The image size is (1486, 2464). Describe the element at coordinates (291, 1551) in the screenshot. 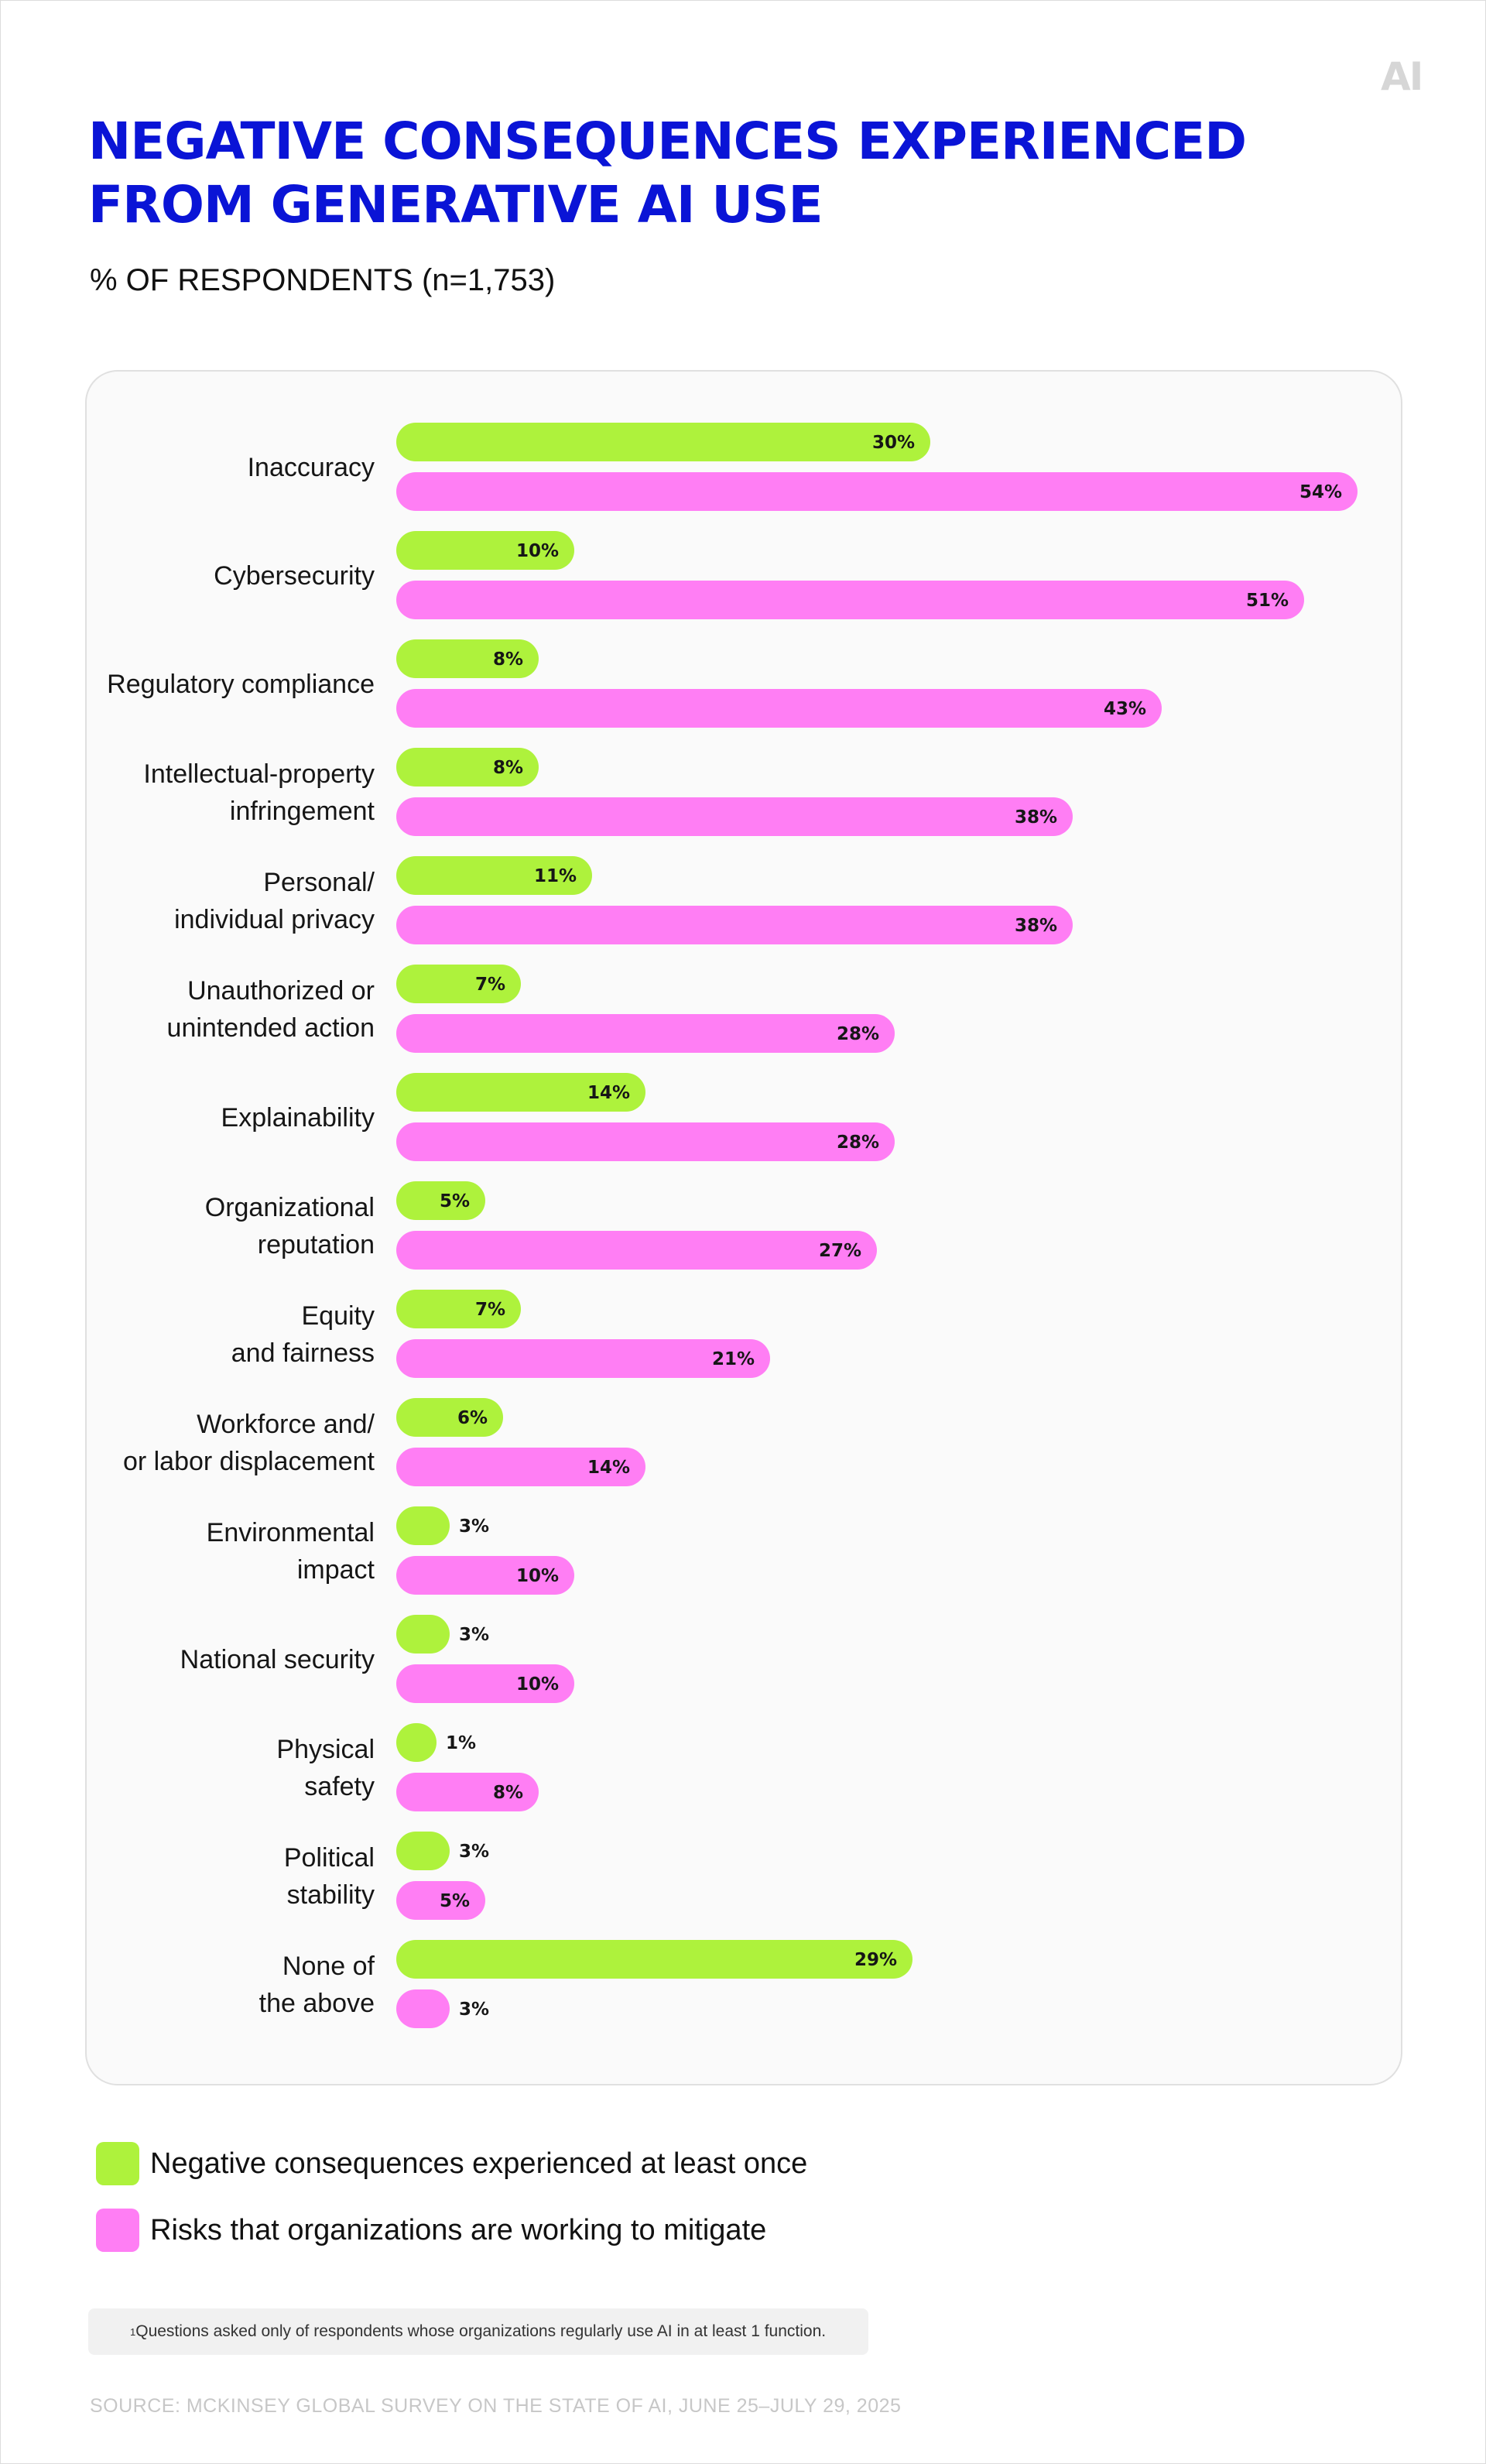

I see `category-label-environmental-impact: Environmental impact` at that location.